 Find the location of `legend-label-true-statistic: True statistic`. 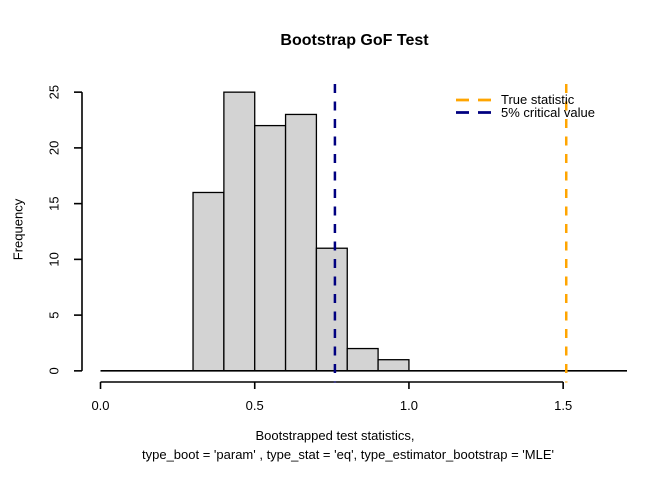

legend-label-true-statistic: True statistic is located at coordinates (538, 99).